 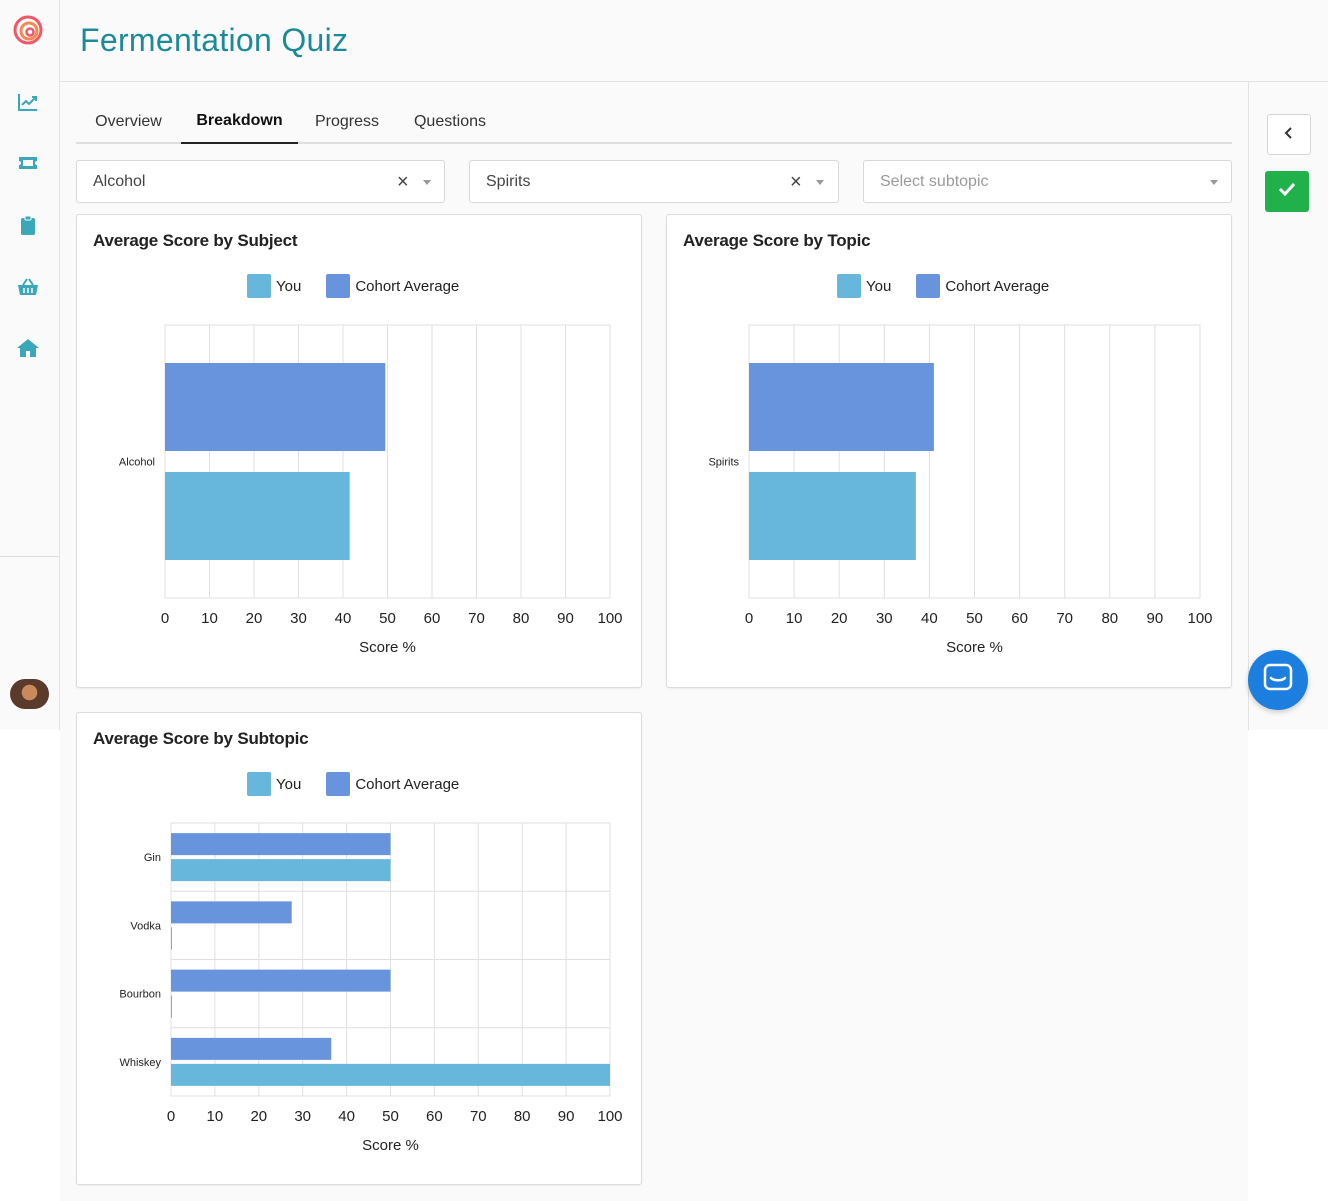 I want to click on subtopic-chart-legend: You Cohort Average, so click(x=365, y=784).